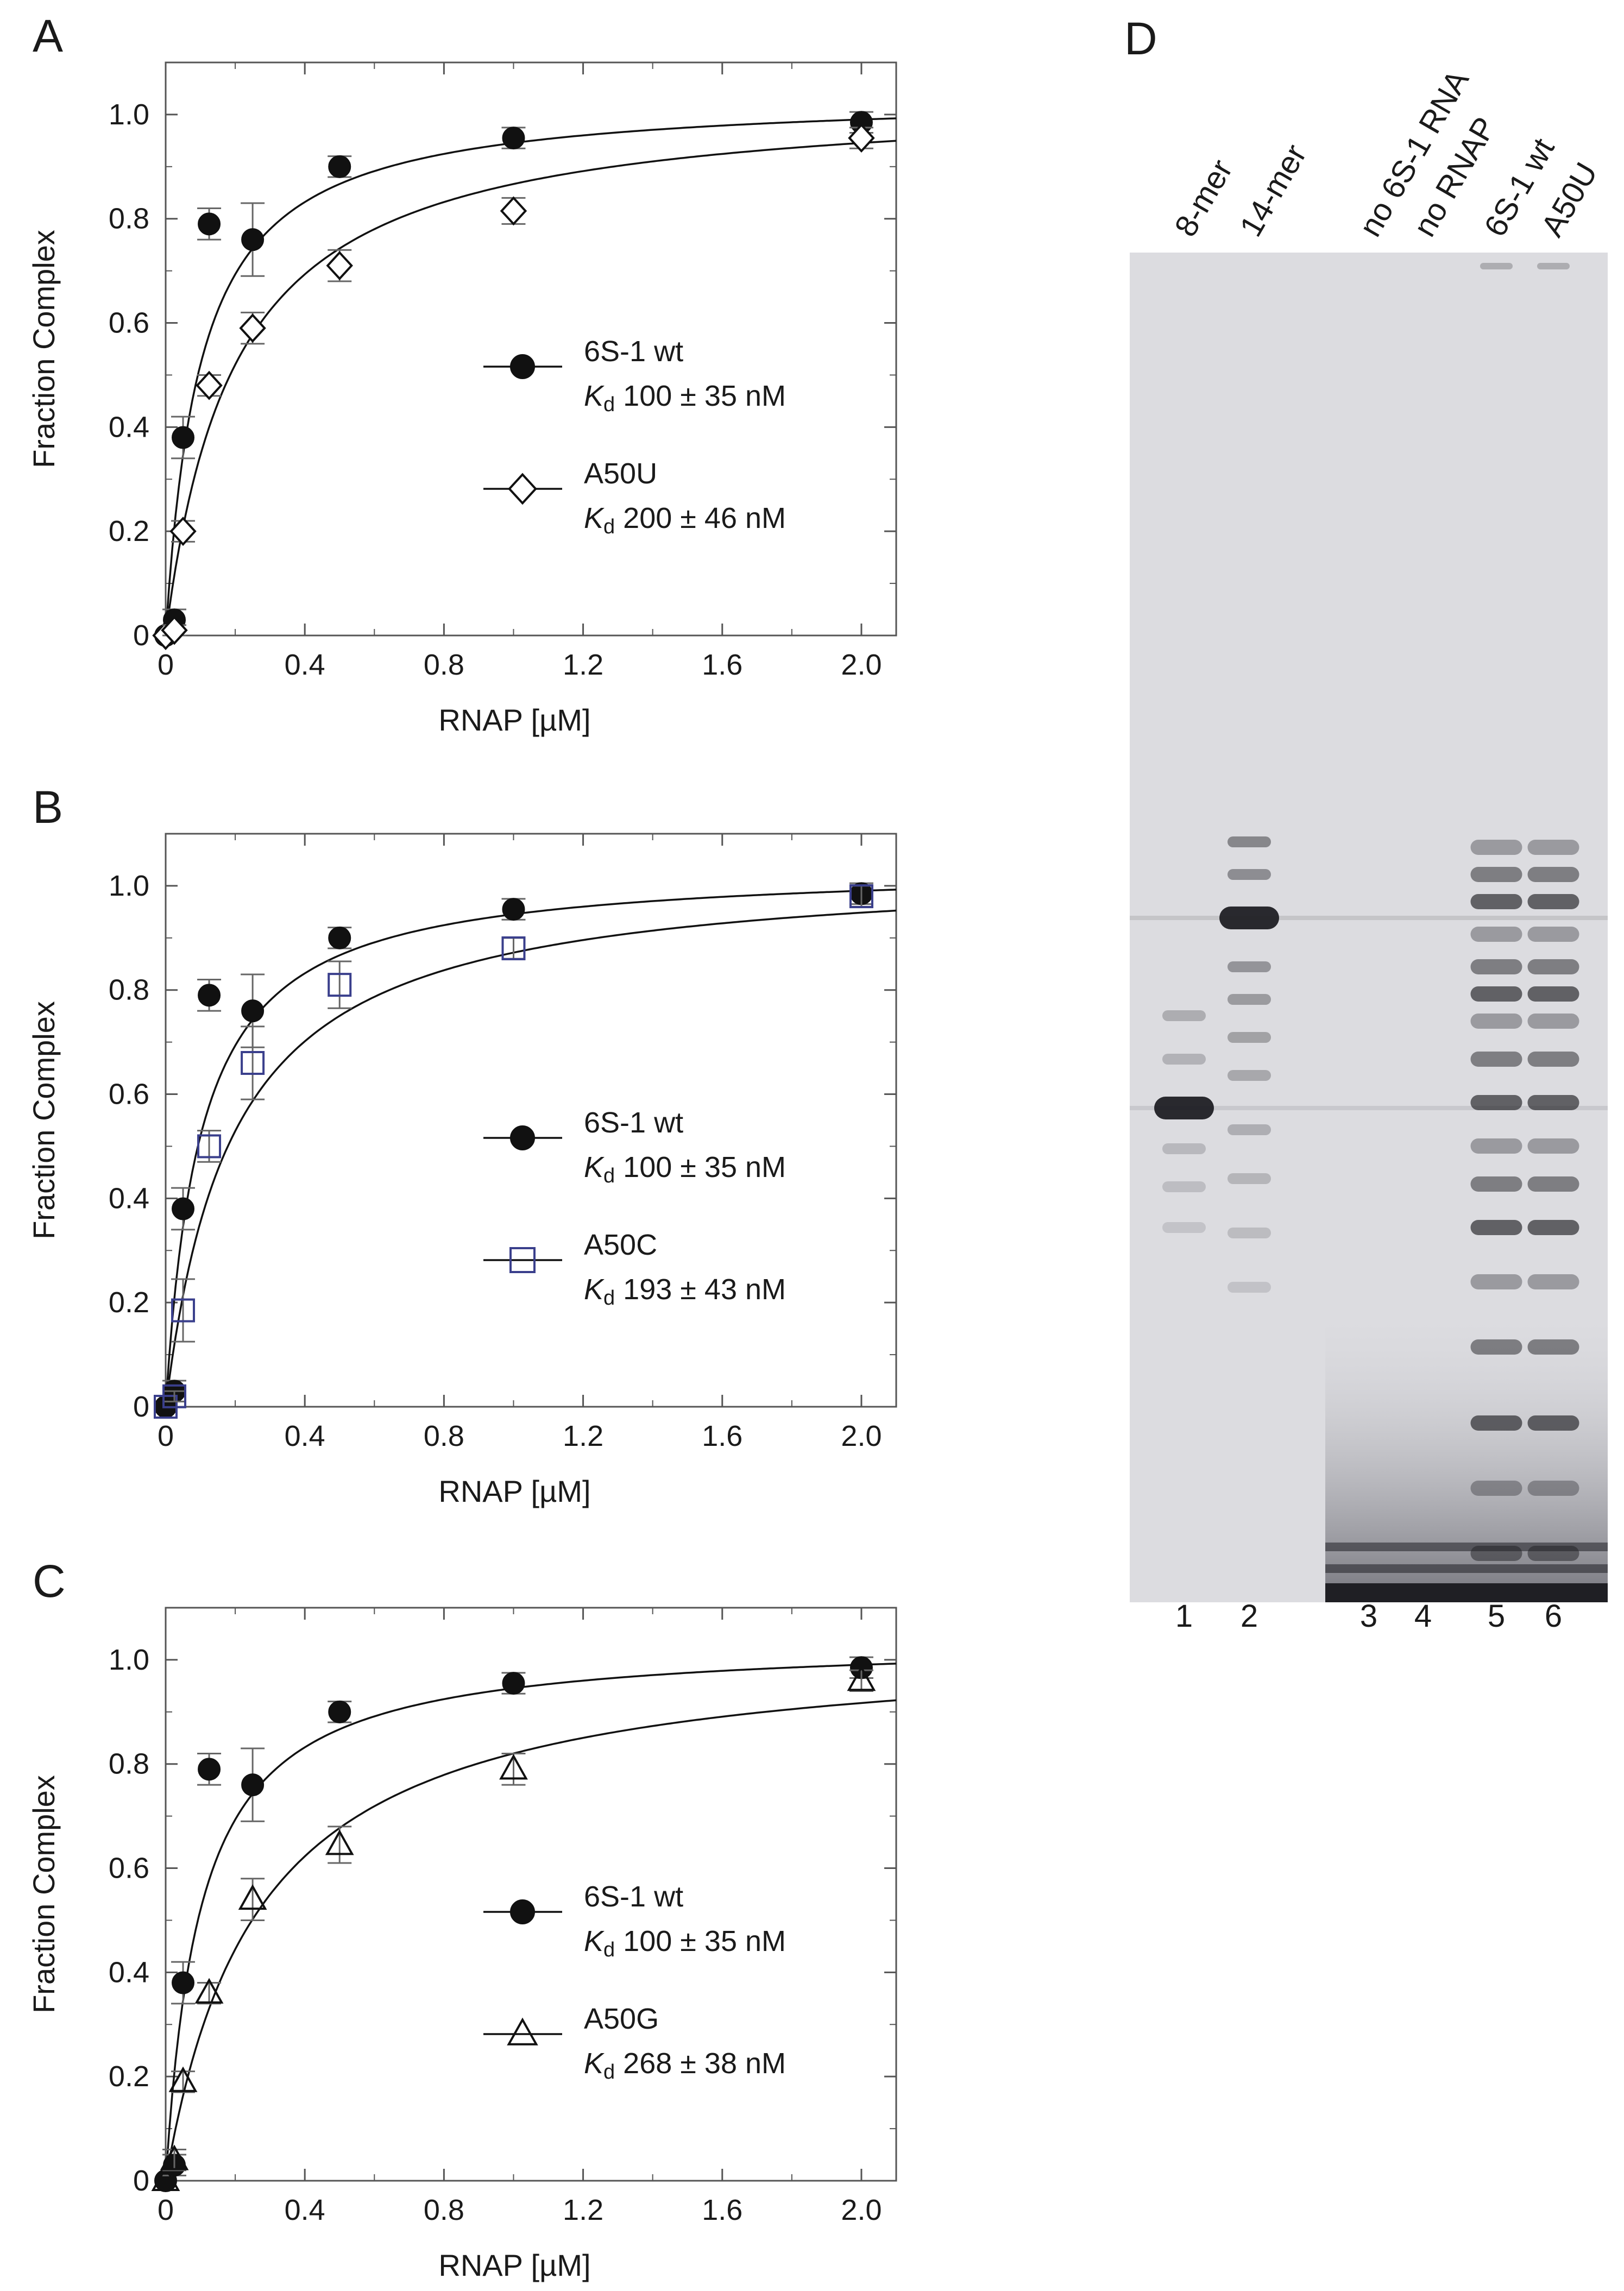  I want to click on panel-letter: C, so click(49, 1582).